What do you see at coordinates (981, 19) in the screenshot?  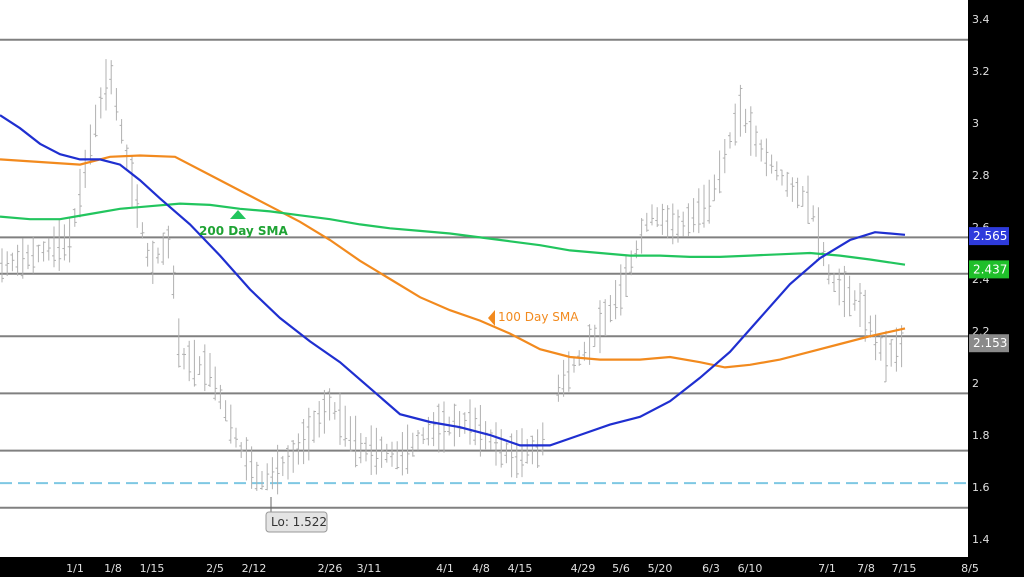 I see `y-tick-label: 3.4` at bounding box center [981, 19].